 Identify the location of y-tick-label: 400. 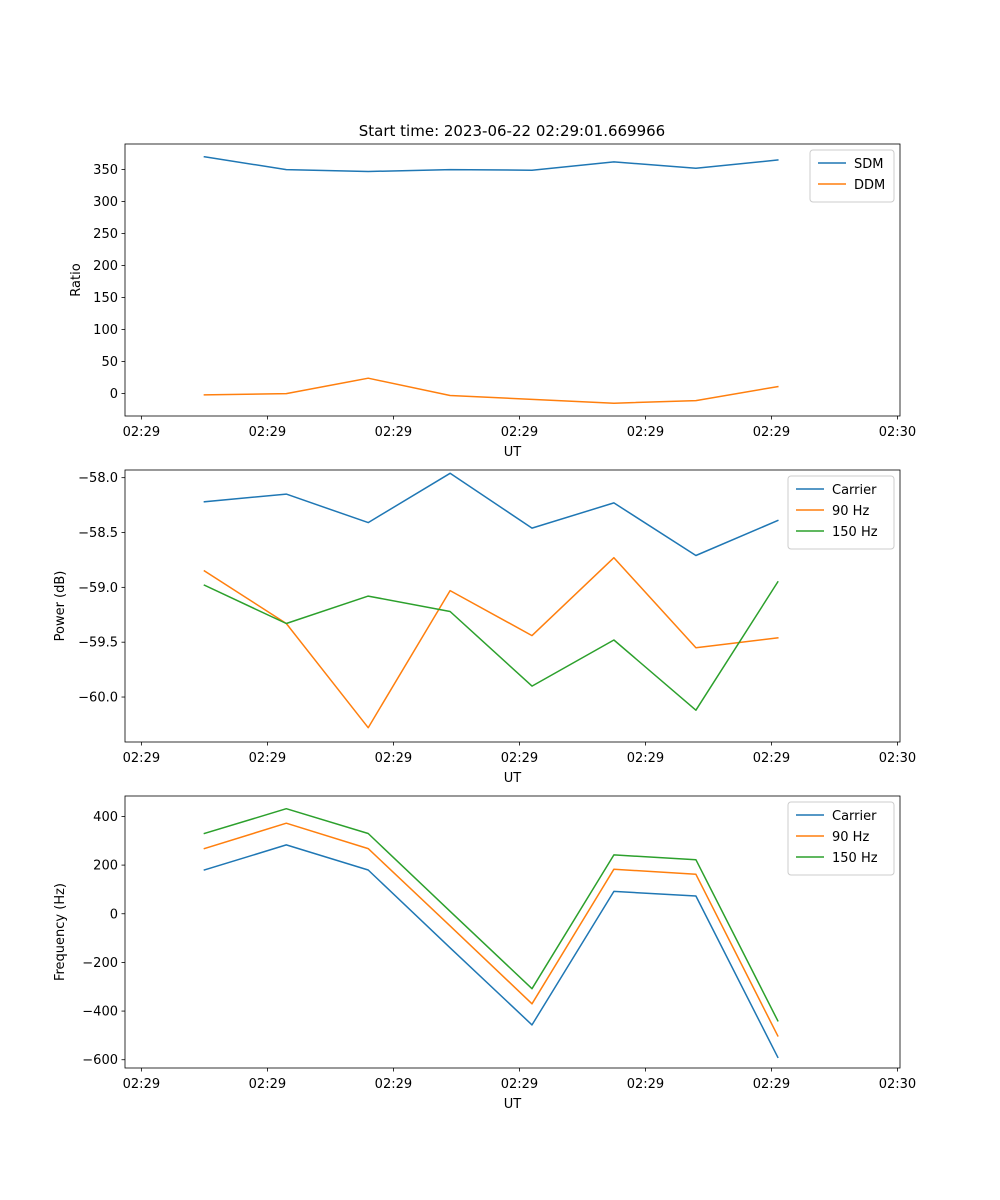
(105, 817).